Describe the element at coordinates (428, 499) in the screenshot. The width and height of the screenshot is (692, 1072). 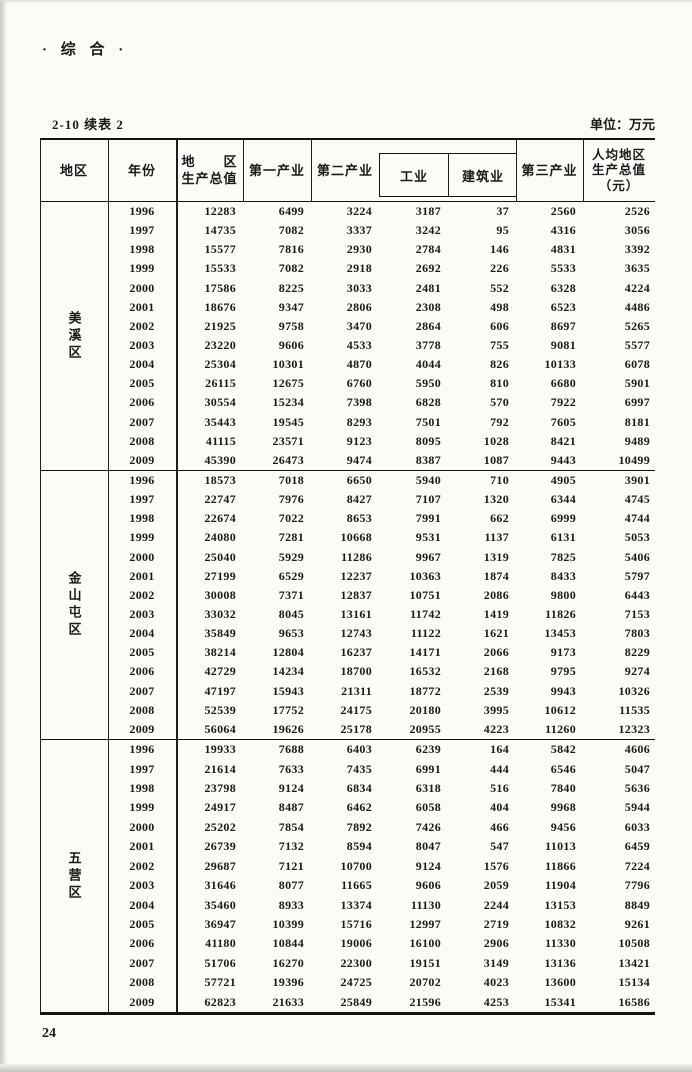
I see `industry-cell: 7107` at that location.